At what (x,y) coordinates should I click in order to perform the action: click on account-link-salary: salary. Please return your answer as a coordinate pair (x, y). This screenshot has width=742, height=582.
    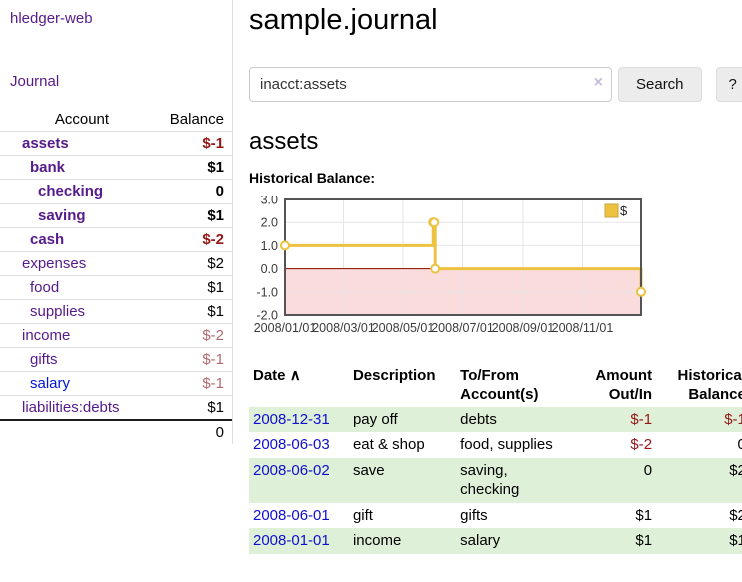
    Looking at the image, I should click on (50, 383).